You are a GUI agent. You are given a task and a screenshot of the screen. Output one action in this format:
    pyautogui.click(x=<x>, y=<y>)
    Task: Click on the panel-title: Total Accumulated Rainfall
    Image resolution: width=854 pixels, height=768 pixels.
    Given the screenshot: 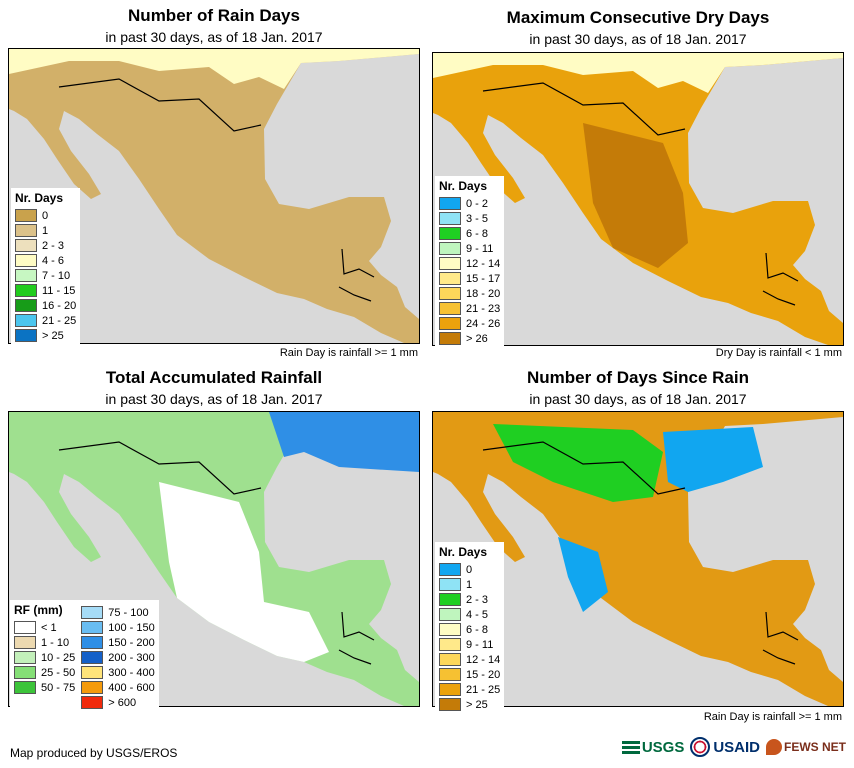 What is the action you would take?
    pyautogui.click(x=214, y=377)
    